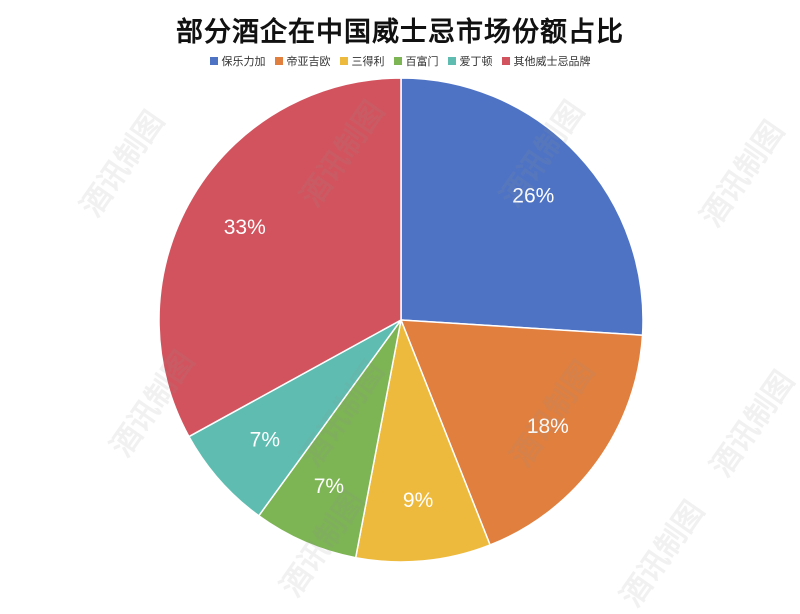 The height and width of the screenshot is (614, 800). I want to click on slice-data-label: 33%, so click(245, 227).